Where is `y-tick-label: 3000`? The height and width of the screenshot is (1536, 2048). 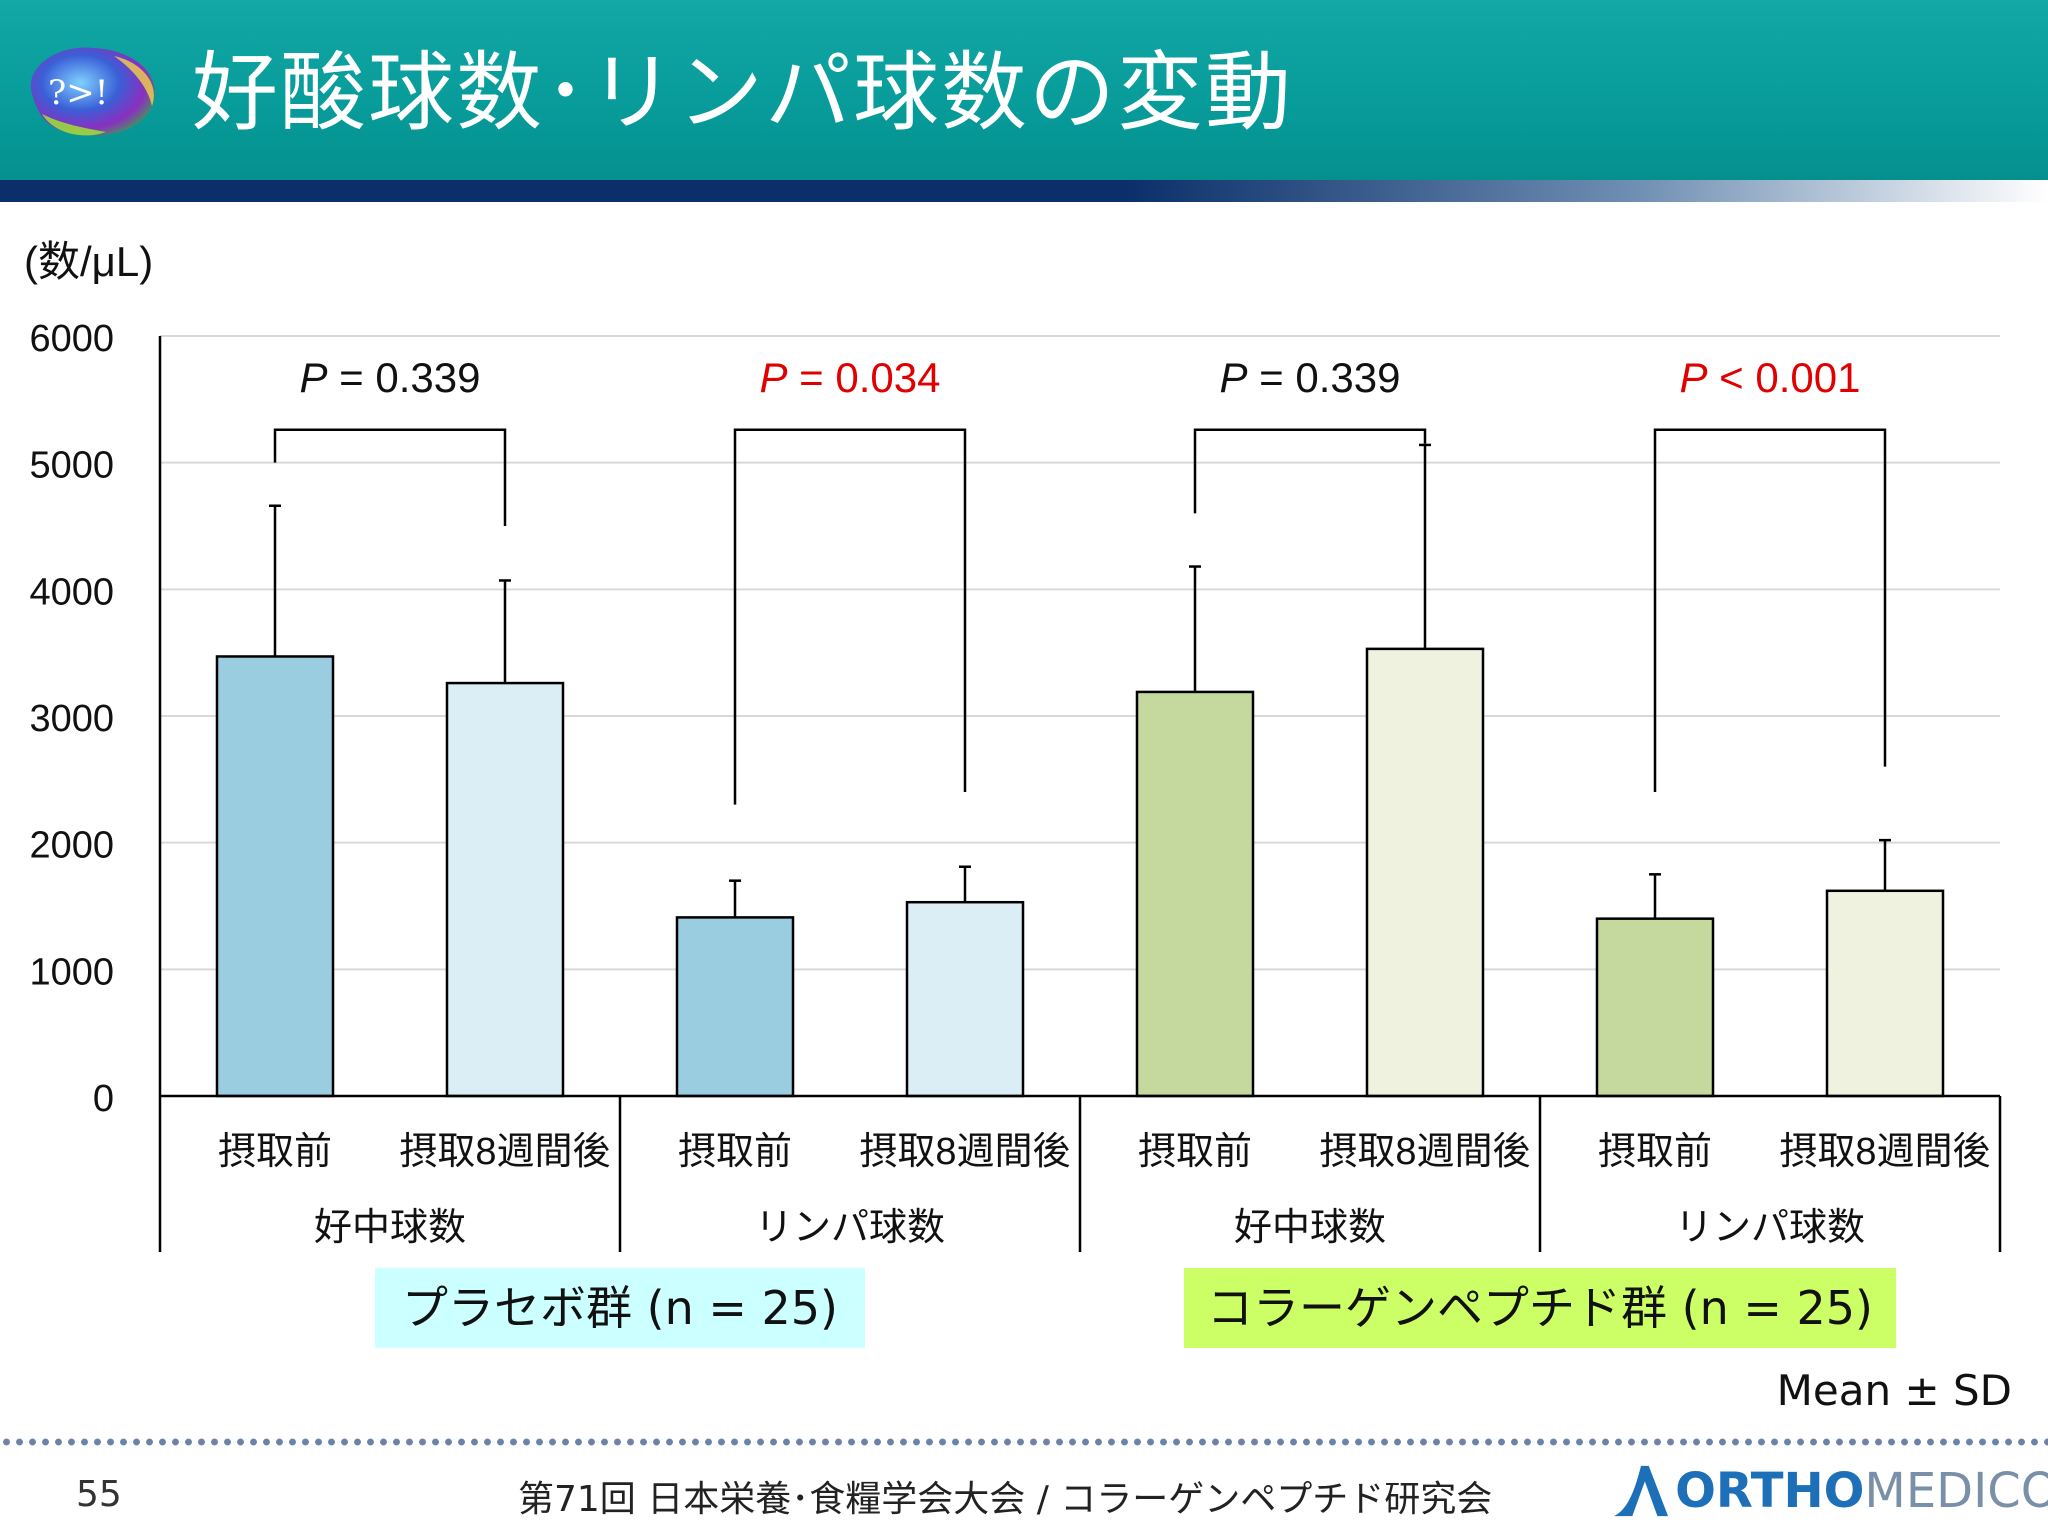
y-tick-label: 3000 is located at coordinates (71, 719).